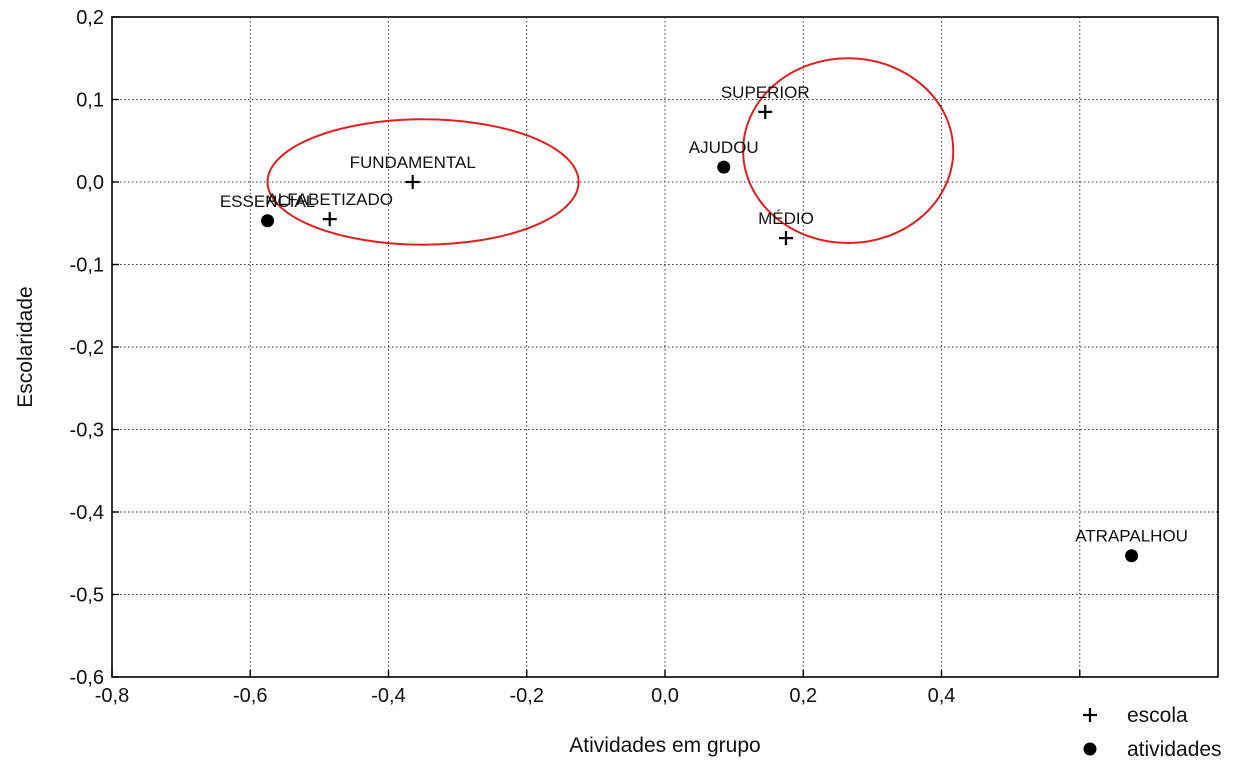 The image size is (1254, 762). What do you see at coordinates (665, 696) in the screenshot?
I see `x-tick-label: 0,0` at bounding box center [665, 696].